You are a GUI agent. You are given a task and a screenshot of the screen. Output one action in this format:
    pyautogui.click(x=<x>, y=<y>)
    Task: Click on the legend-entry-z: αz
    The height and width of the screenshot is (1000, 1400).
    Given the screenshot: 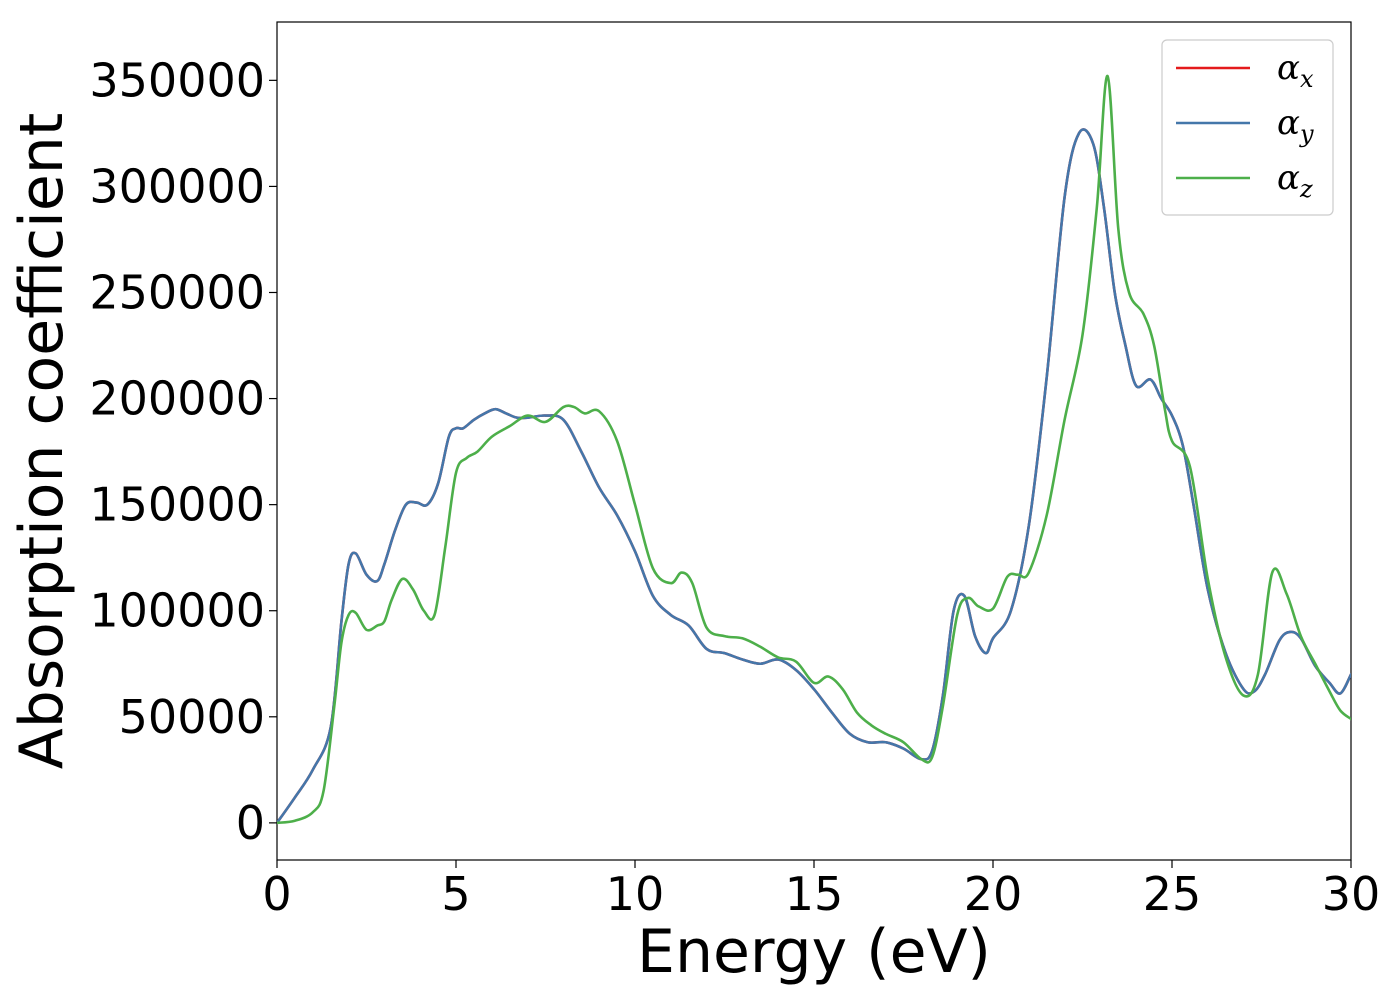 What is the action you would take?
    pyautogui.click(x=1244, y=180)
    